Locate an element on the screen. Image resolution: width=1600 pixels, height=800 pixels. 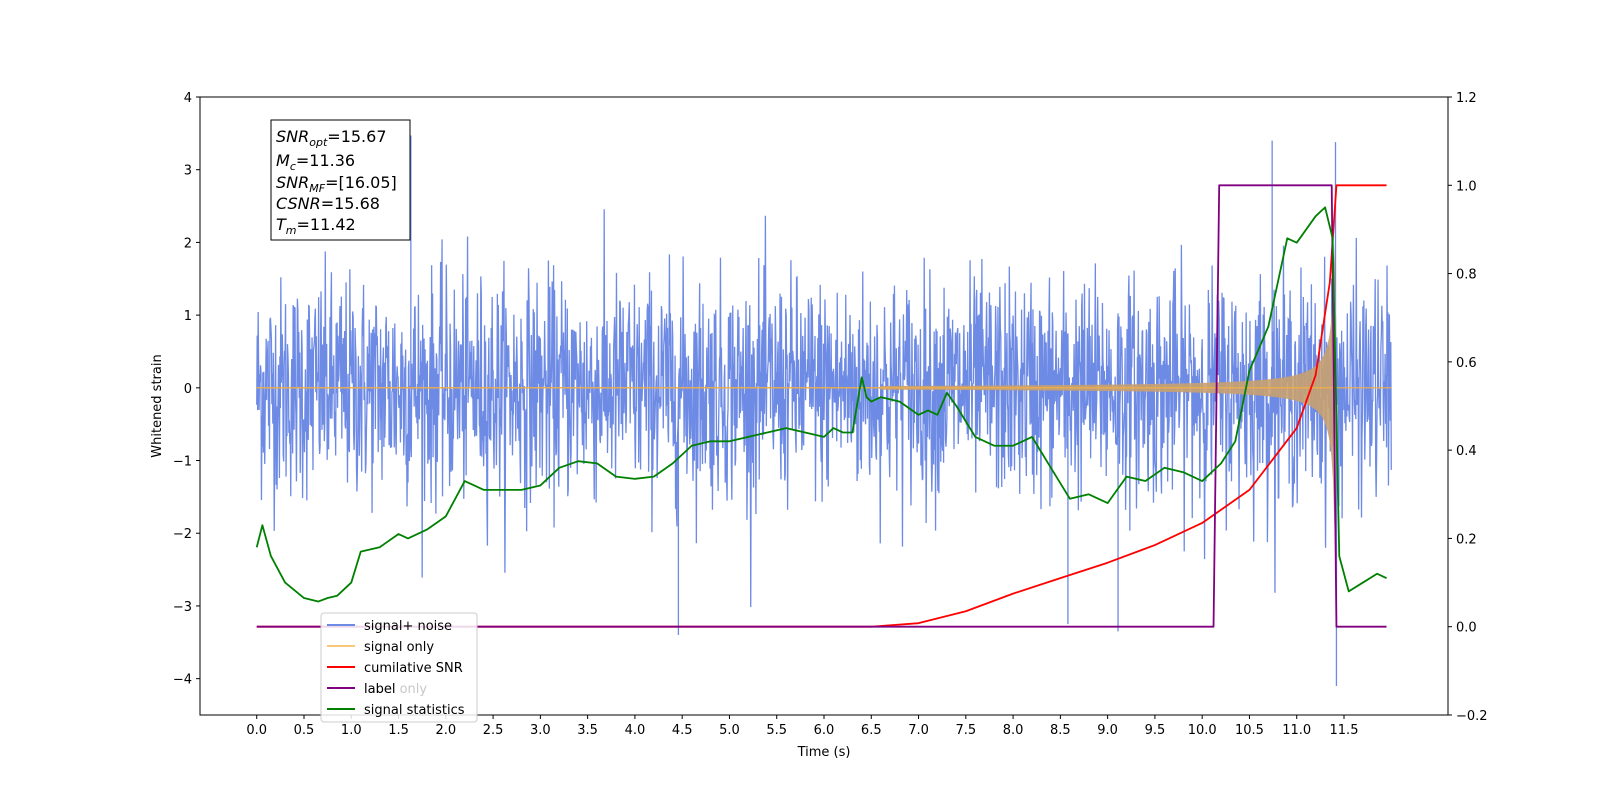
y-tick-label: 0 is located at coordinates (188, 389).